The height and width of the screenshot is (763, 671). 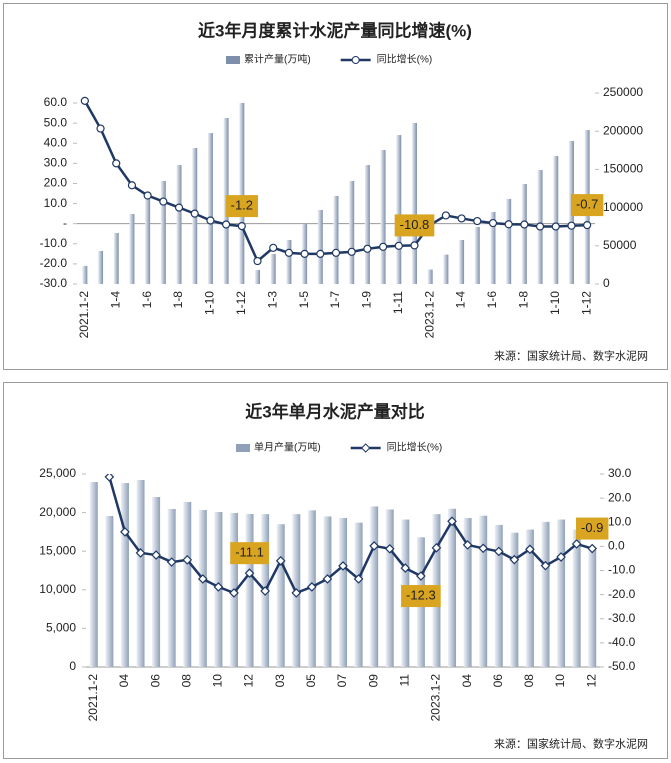 I want to click on y-tick-label: 30.0, so click(x=56, y=163).